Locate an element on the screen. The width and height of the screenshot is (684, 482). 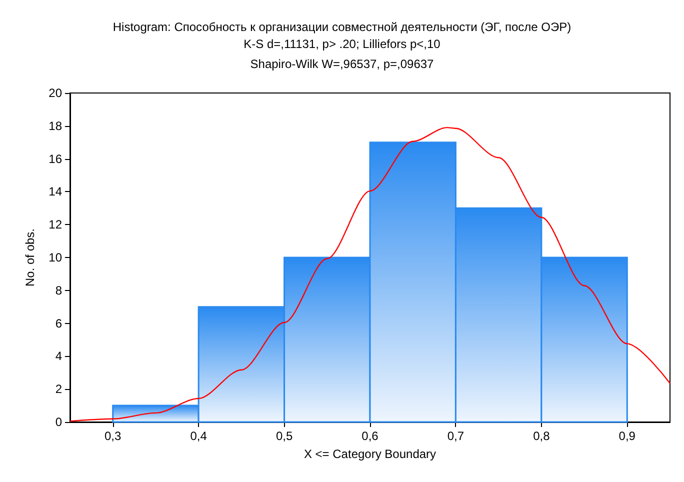
x-tick-label: 0,7 is located at coordinates (455, 436).